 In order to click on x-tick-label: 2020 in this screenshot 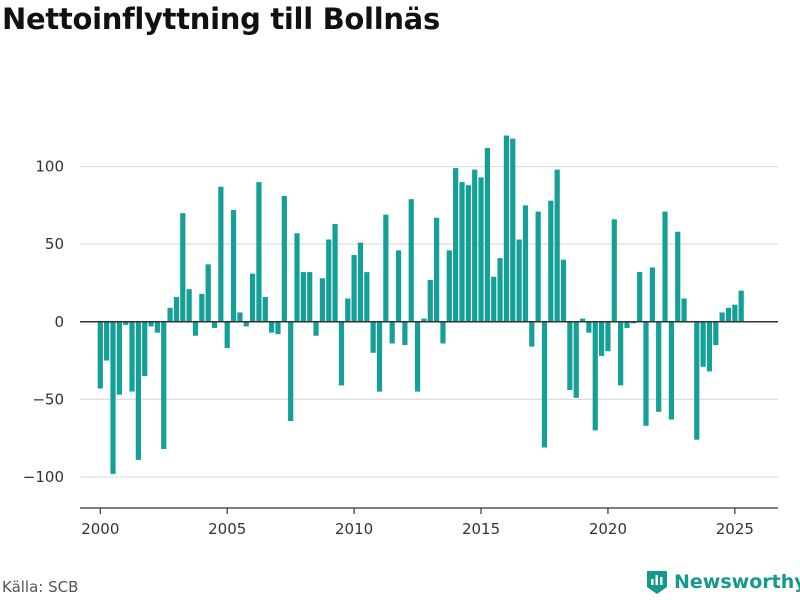, I will do `click(608, 529)`.